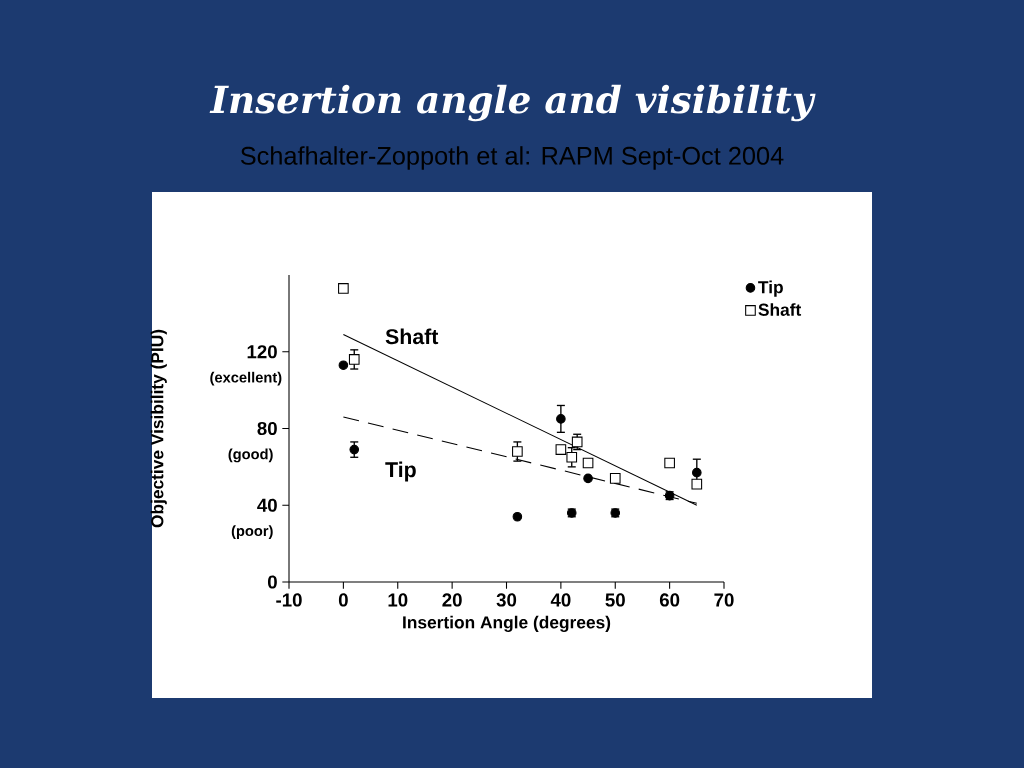  What do you see at coordinates (780, 309) in the screenshot?
I see `legend-label: Shaft` at bounding box center [780, 309].